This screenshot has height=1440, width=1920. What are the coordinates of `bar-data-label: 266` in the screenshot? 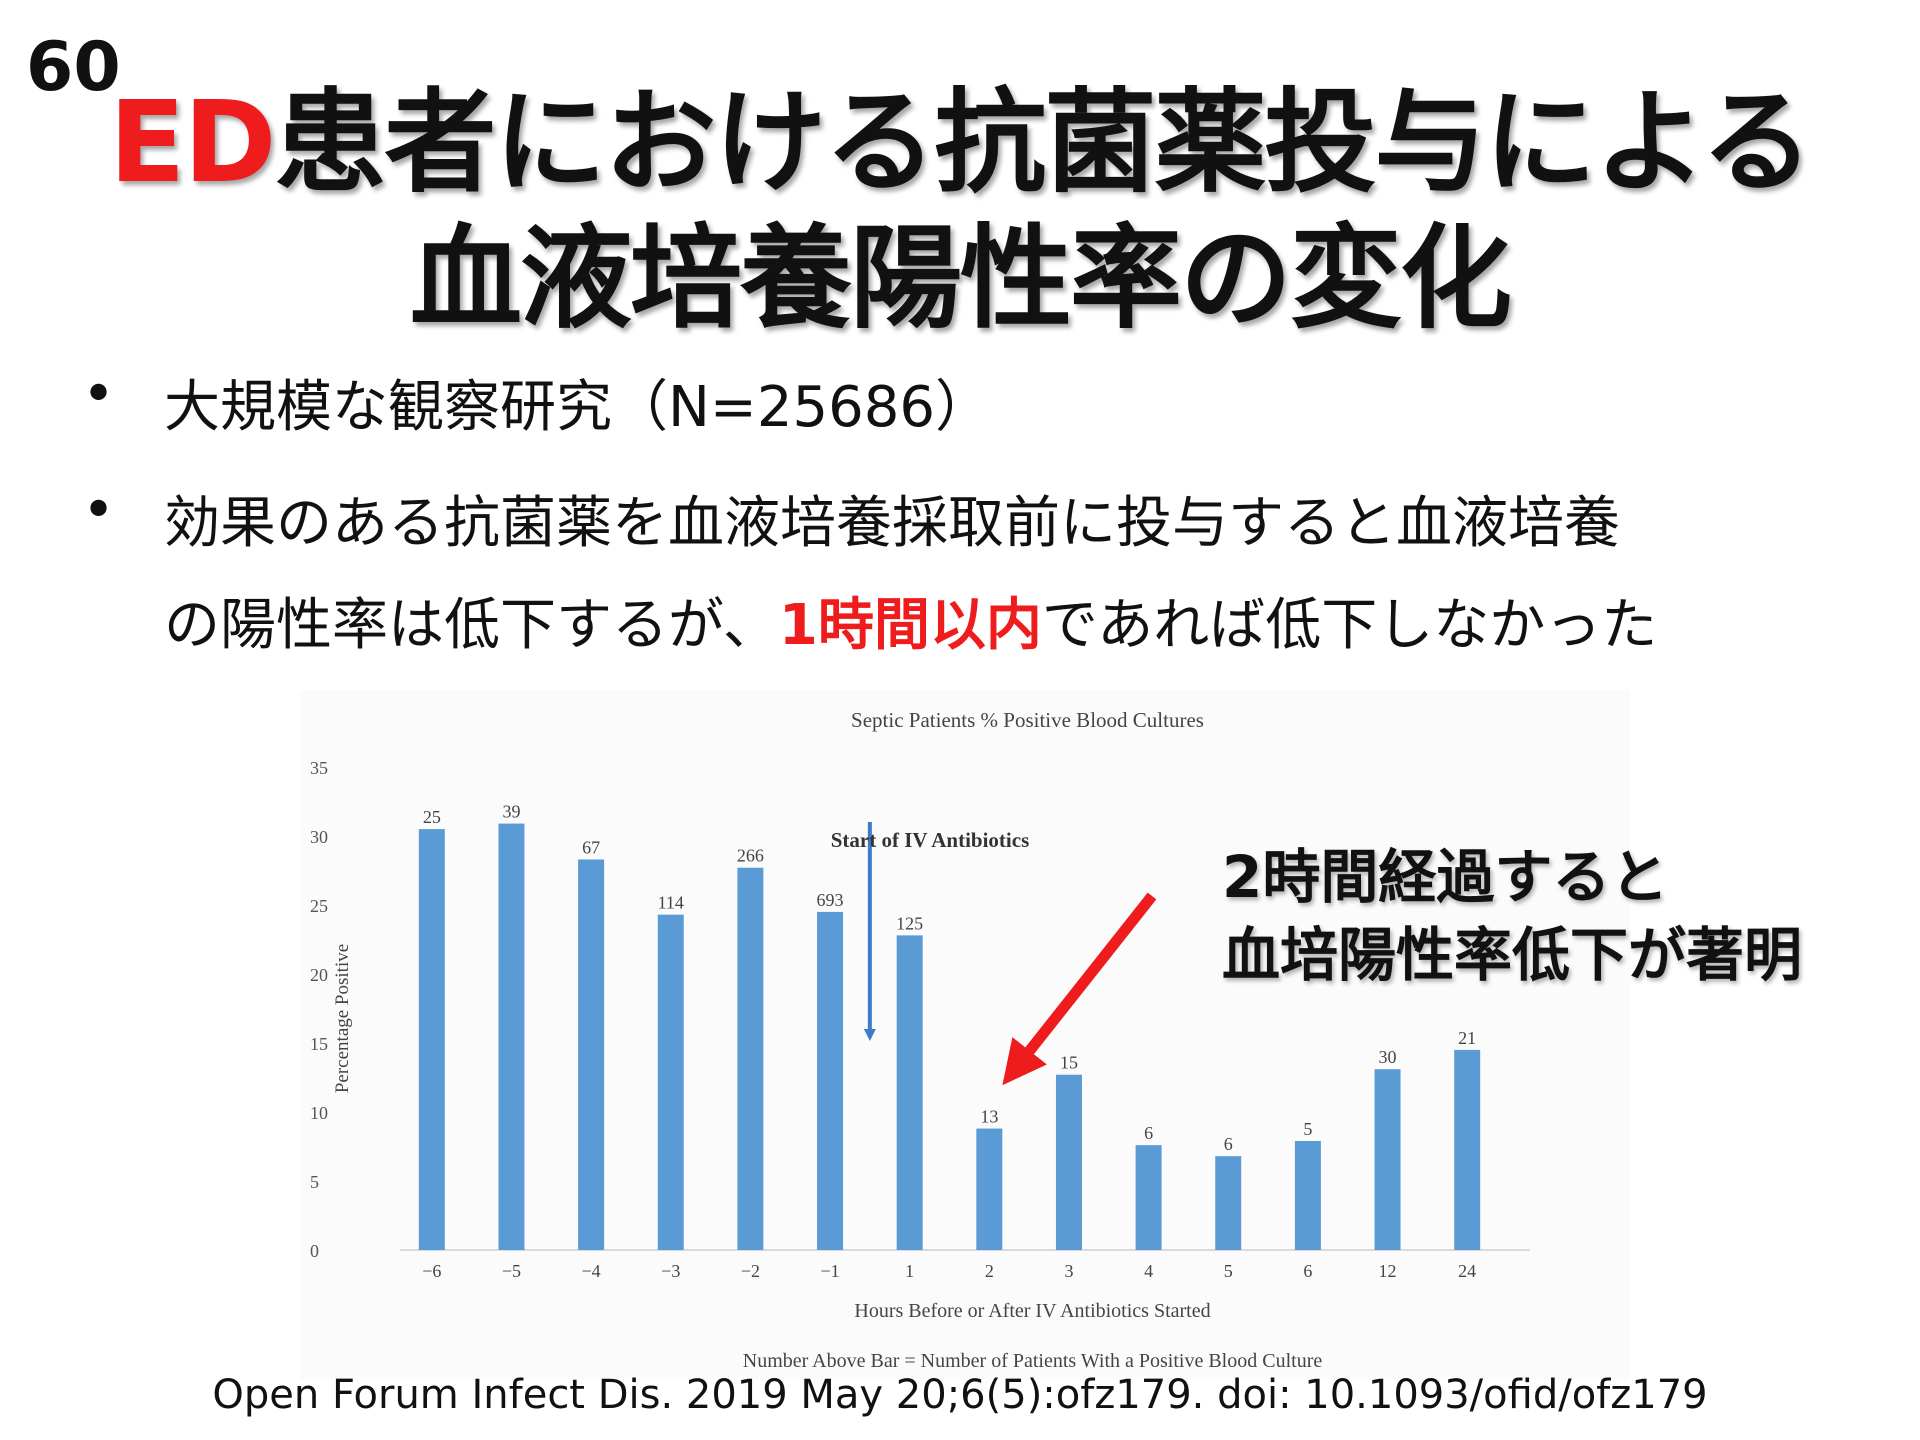 It's located at (750, 856).